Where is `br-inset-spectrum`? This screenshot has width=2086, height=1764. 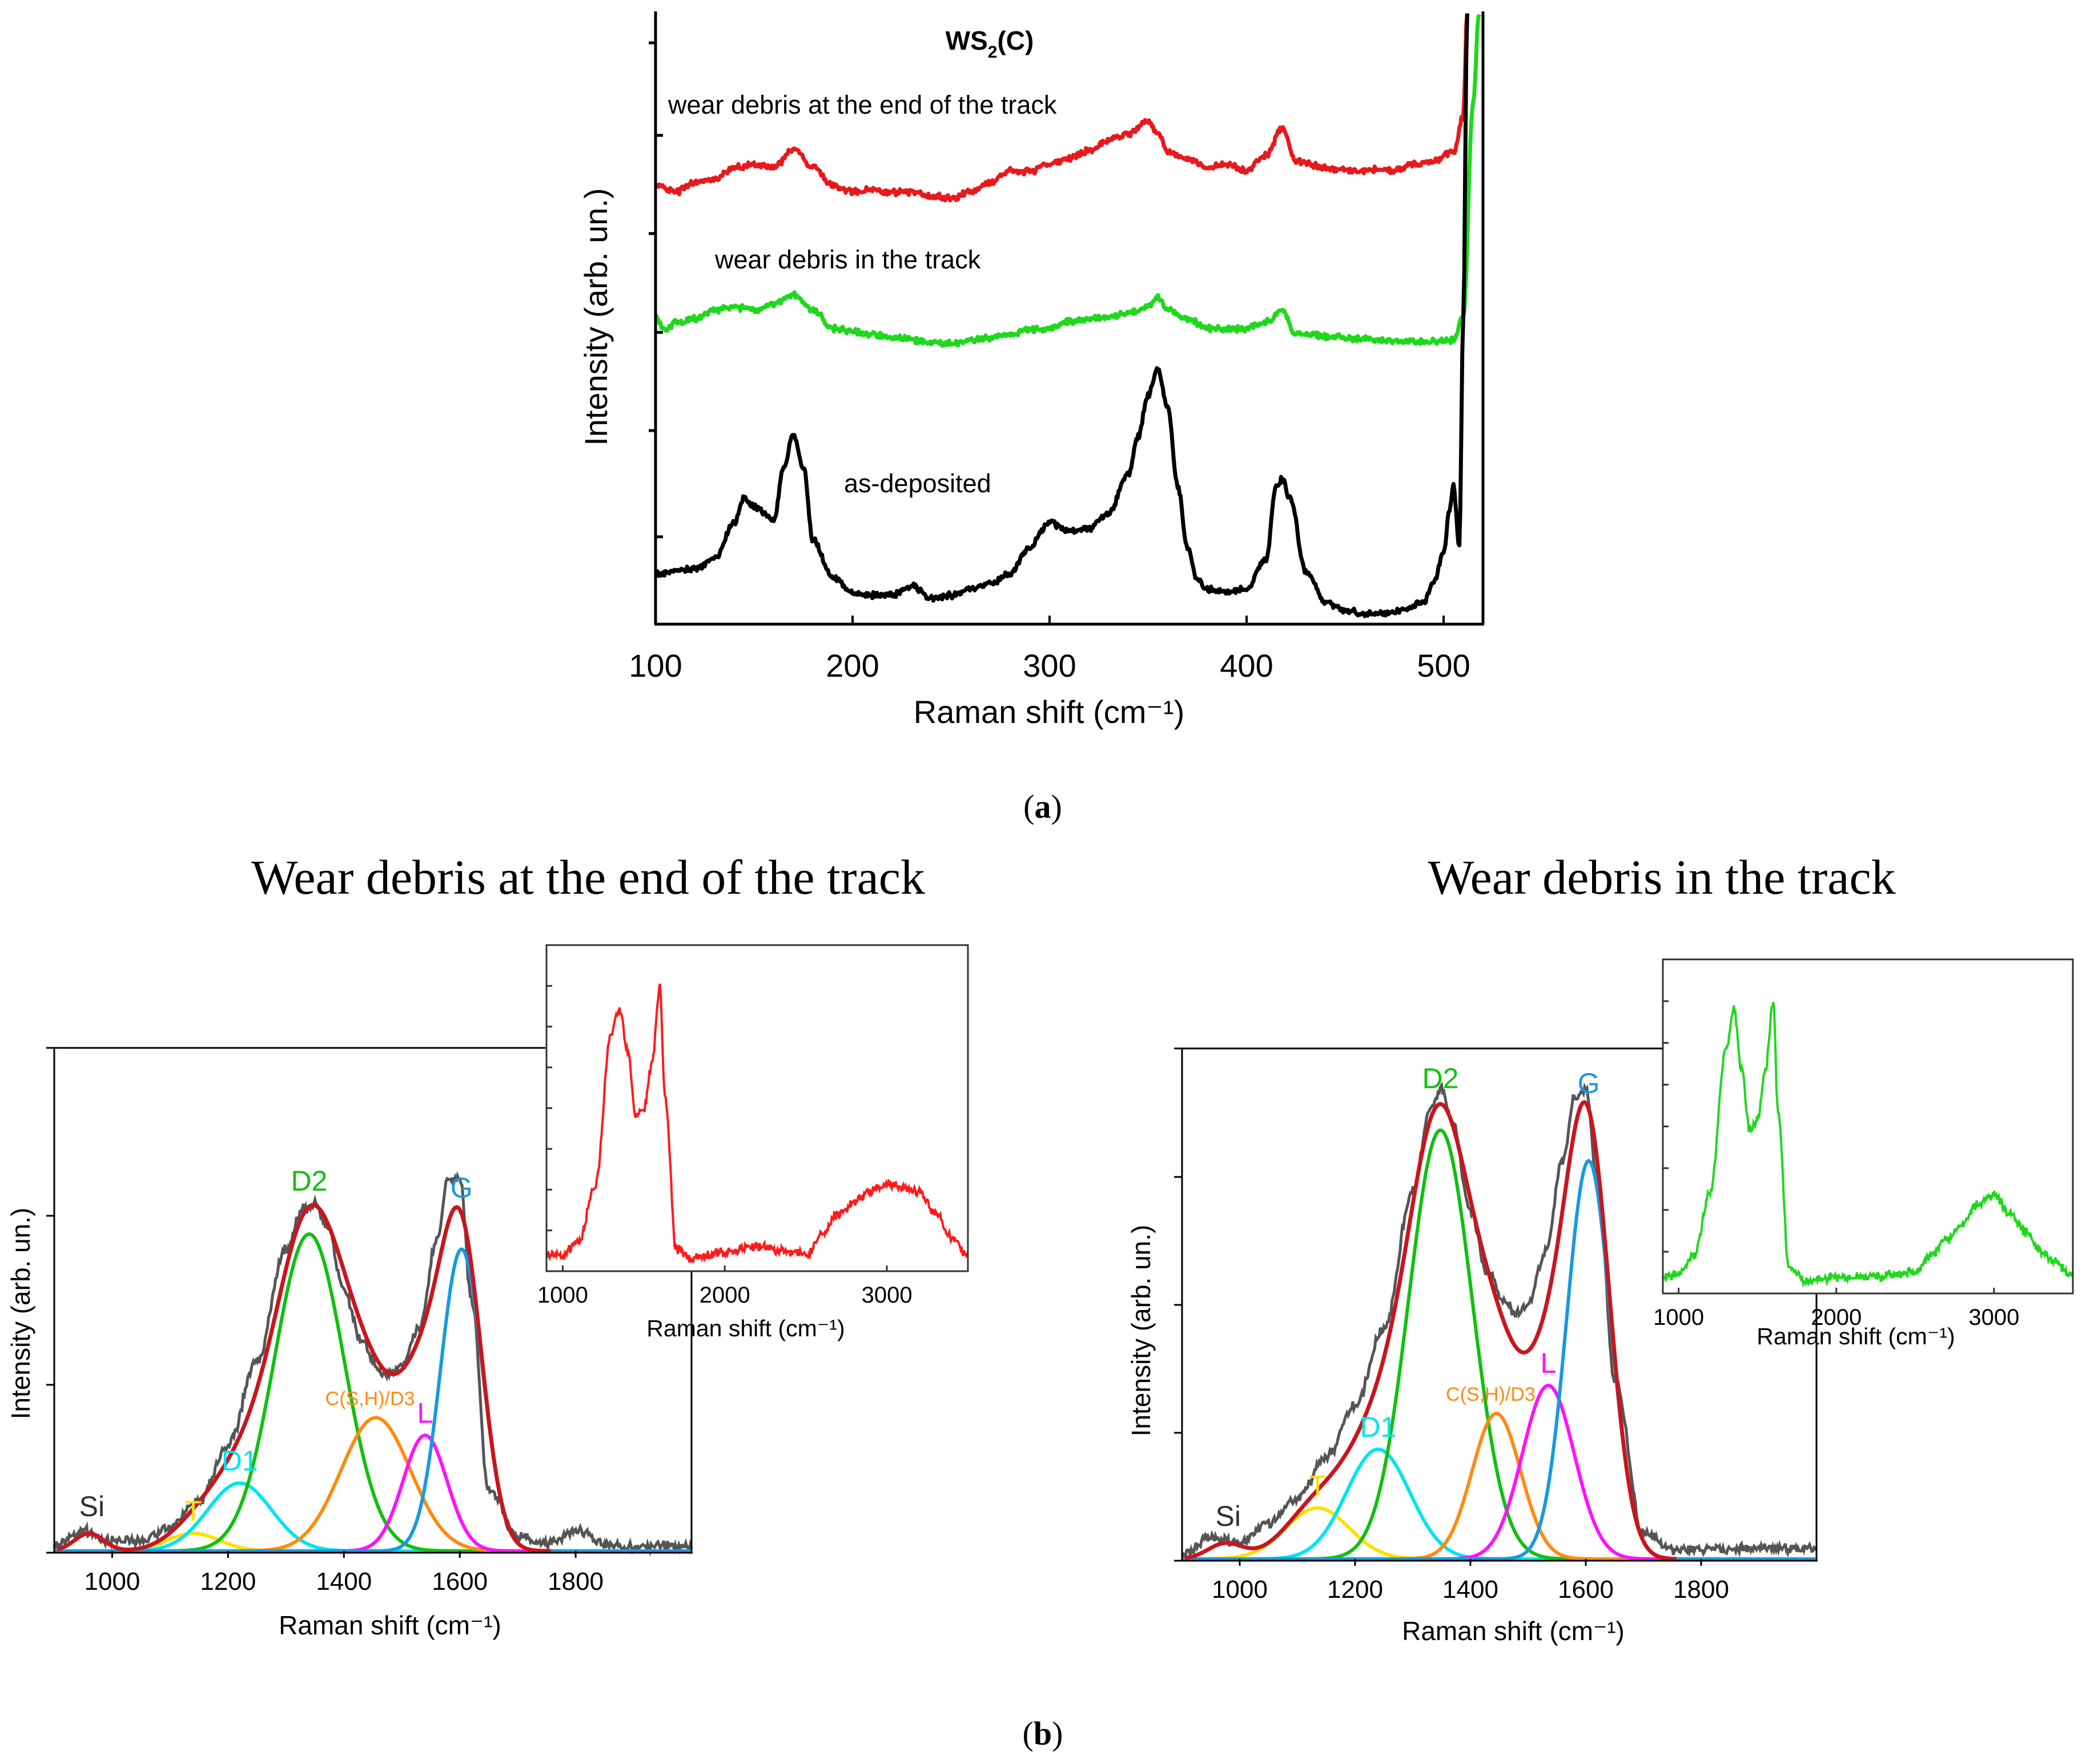
br-inset-spectrum is located at coordinates (1868, 1145).